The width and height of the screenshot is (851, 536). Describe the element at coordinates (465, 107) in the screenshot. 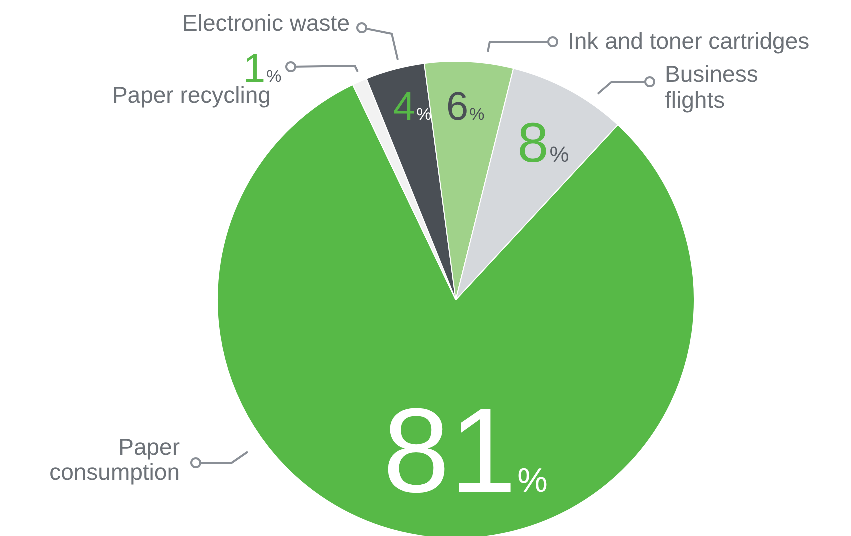

I see `data-label: 6%` at that location.